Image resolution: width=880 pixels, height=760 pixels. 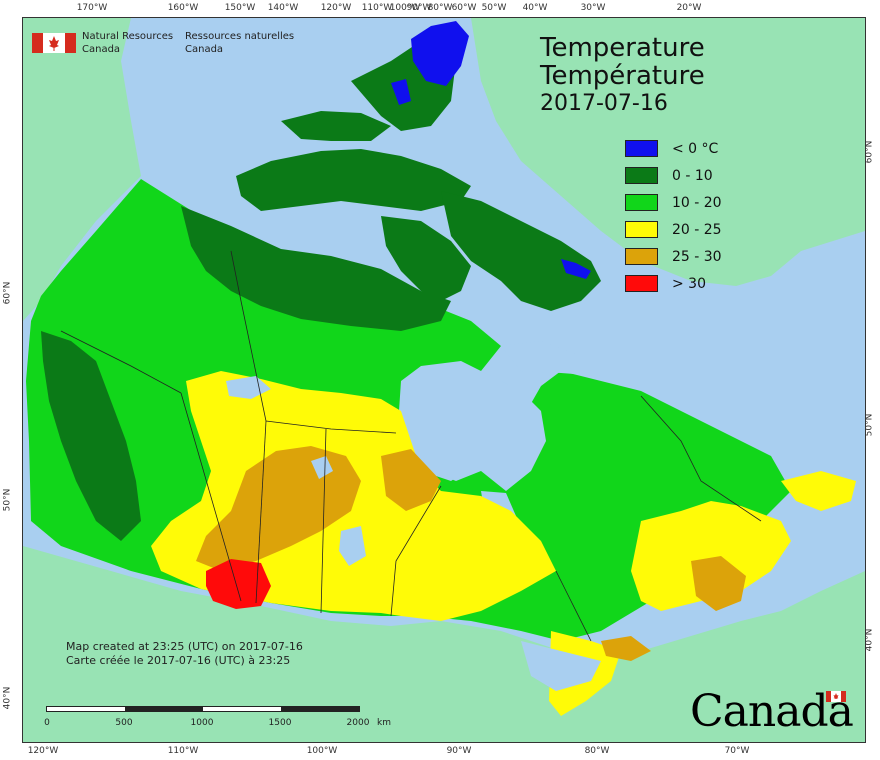 What do you see at coordinates (692, 175) in the screenshot?
I see `legend-label: 0 - 10` at bounding box center [692, 175].